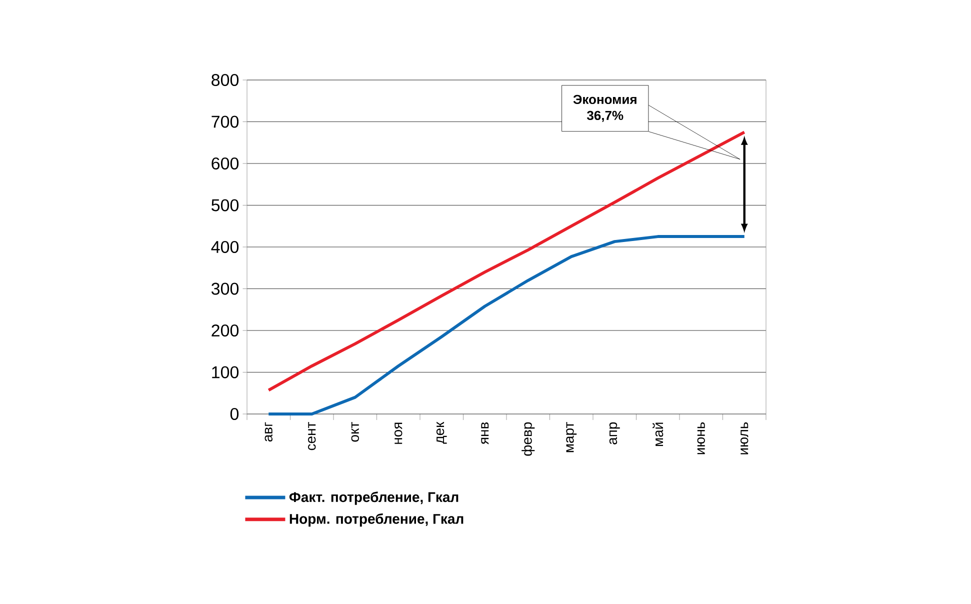 The height and width of the screenshot is (604, 971). What do you see at coordinates (373, 498) in the screenshot?
I see `legend-label: Факт. потребление, Гкал` at bounding box center [373, 498].